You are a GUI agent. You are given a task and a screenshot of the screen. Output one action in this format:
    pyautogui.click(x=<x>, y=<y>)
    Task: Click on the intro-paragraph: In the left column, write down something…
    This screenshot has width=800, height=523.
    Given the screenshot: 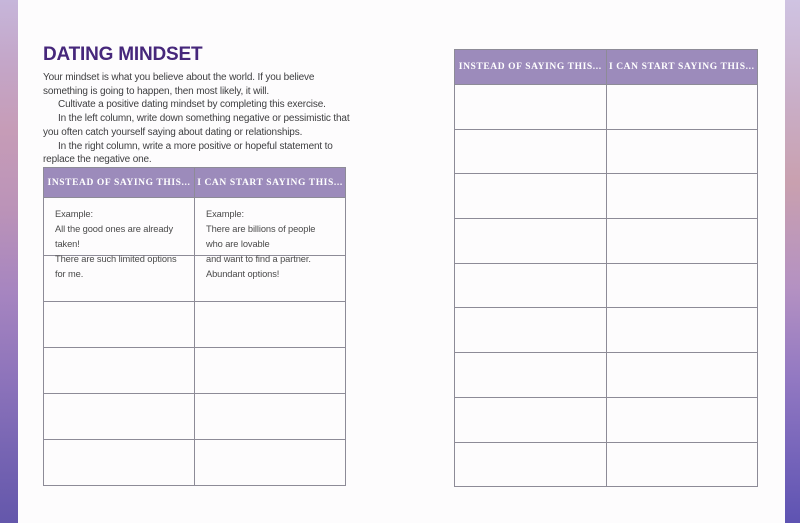 What is the action you would take?
    pyautogui.click(x=196, y=125)
    